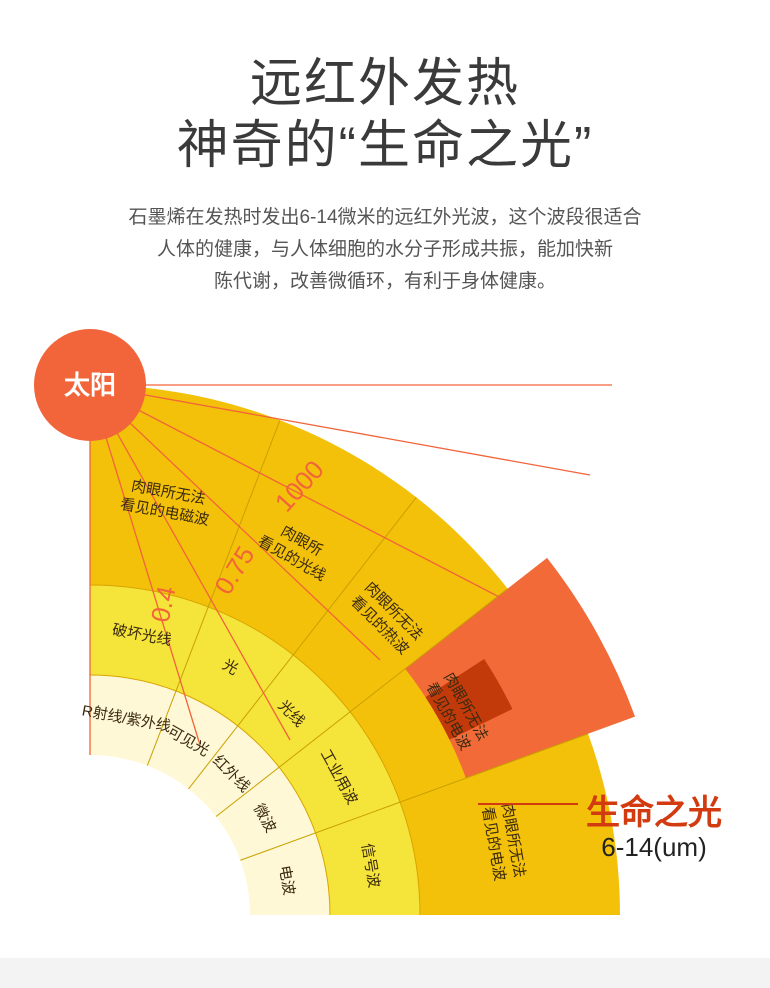 The width and height of the screenshot is (770, 988). Describe the element at coordinates (385, 217) in the screenshot. I see `description-line-1: 石墨烯在发热时发出6-14微米的远红外光波，这个波段很适合` at that location.